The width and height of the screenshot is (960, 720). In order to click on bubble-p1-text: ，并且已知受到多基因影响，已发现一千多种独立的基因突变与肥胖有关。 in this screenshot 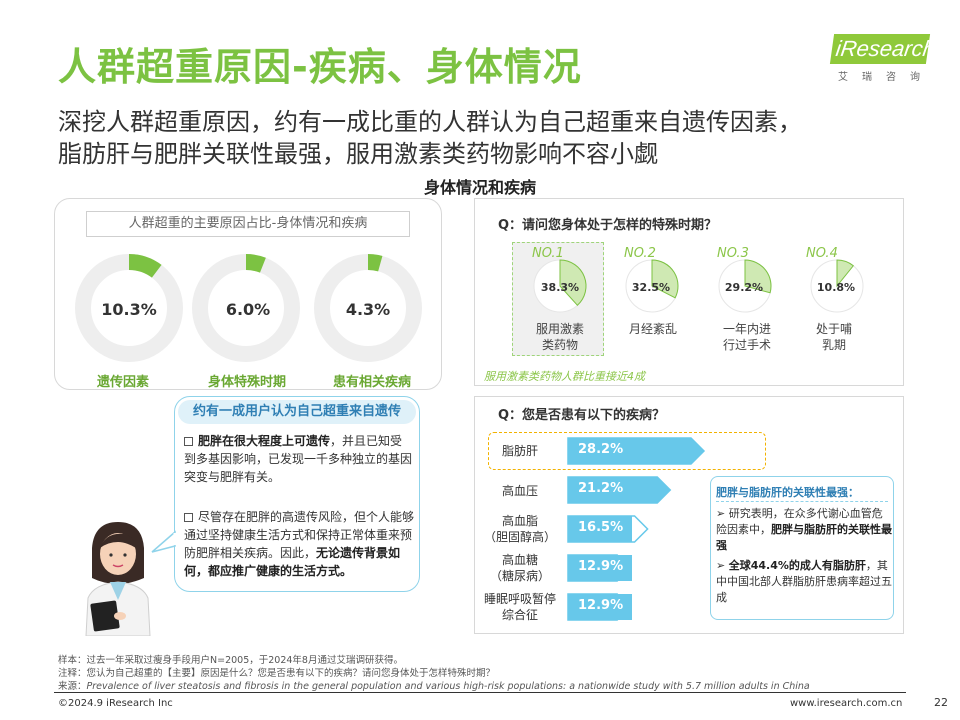, I will do `click(298, 459)`.